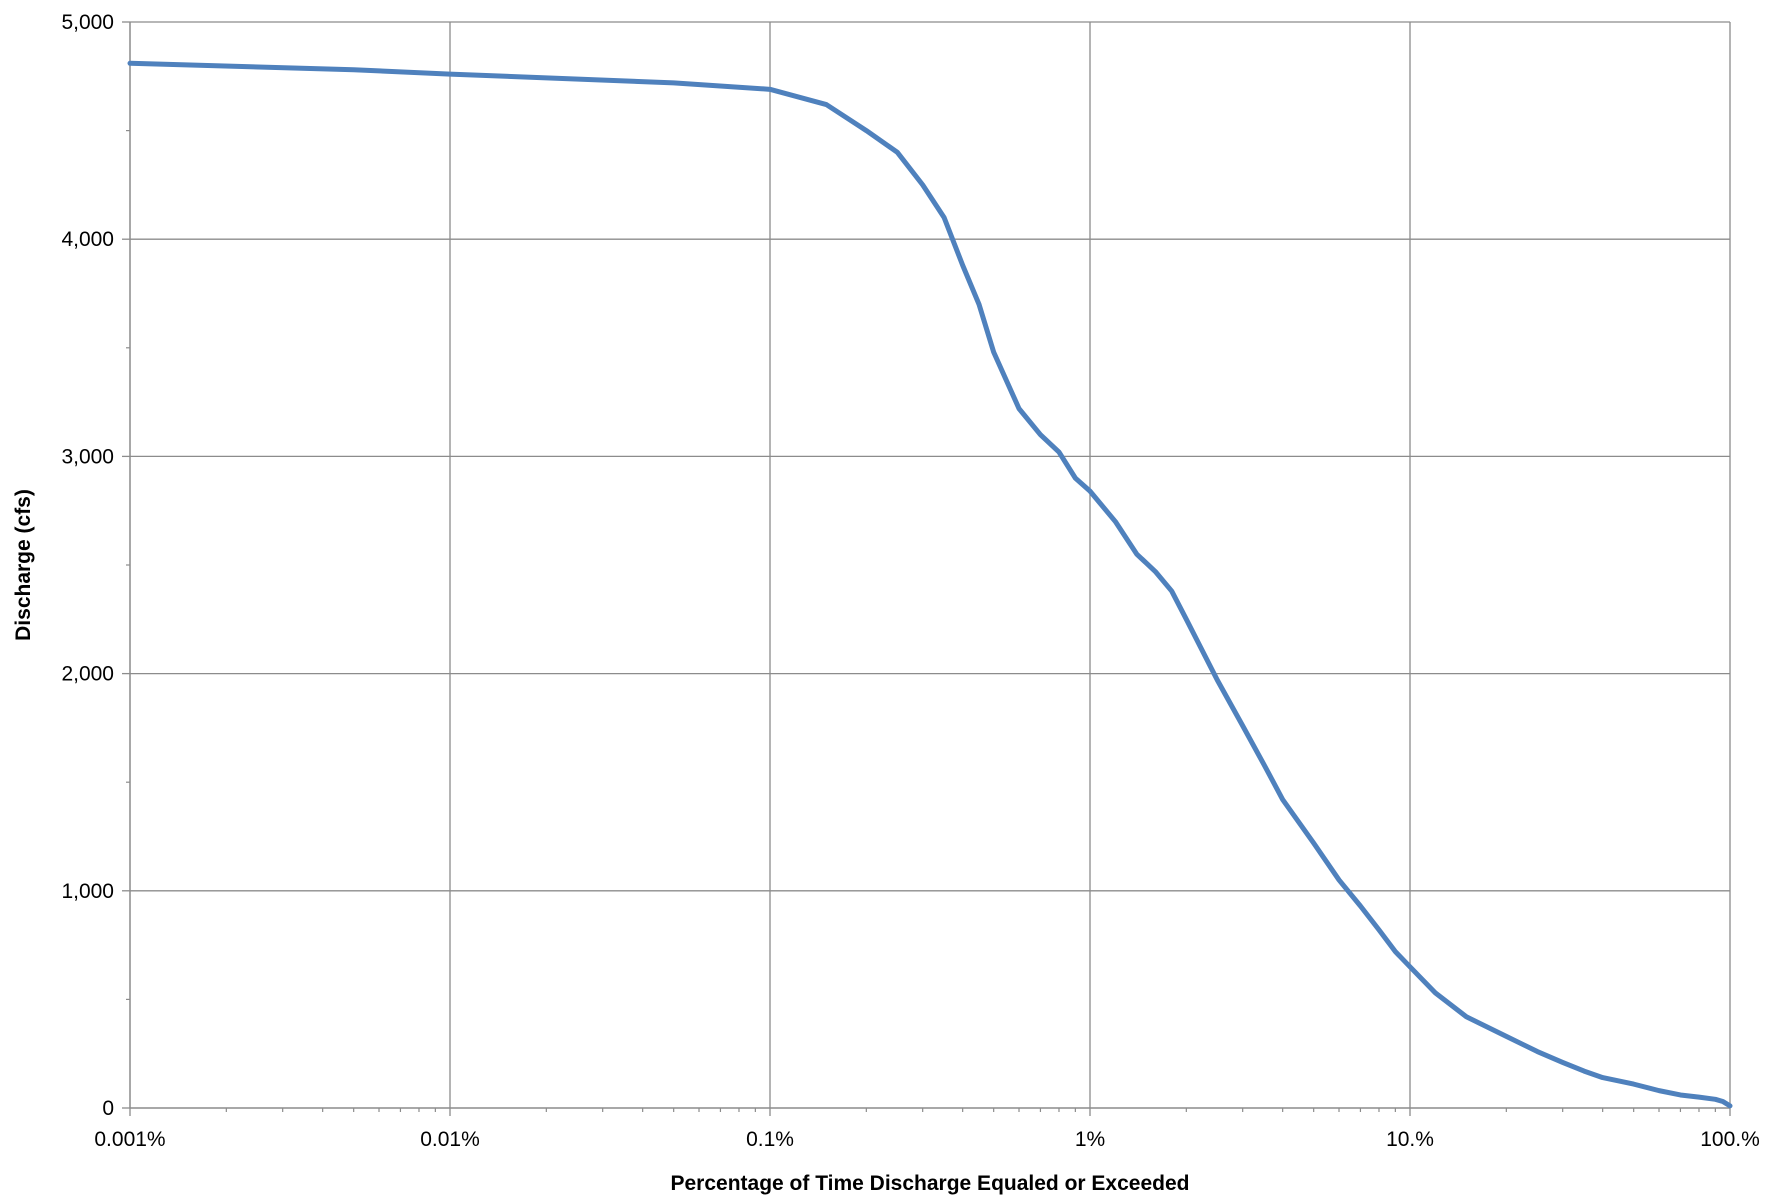 The height and width of the screenshot is (1204, 1769). What do you see at coordinates (1410, 1139) in the screenshot?
I see `x-tick-label: 10.%` at bounding box center [1410, 1139].